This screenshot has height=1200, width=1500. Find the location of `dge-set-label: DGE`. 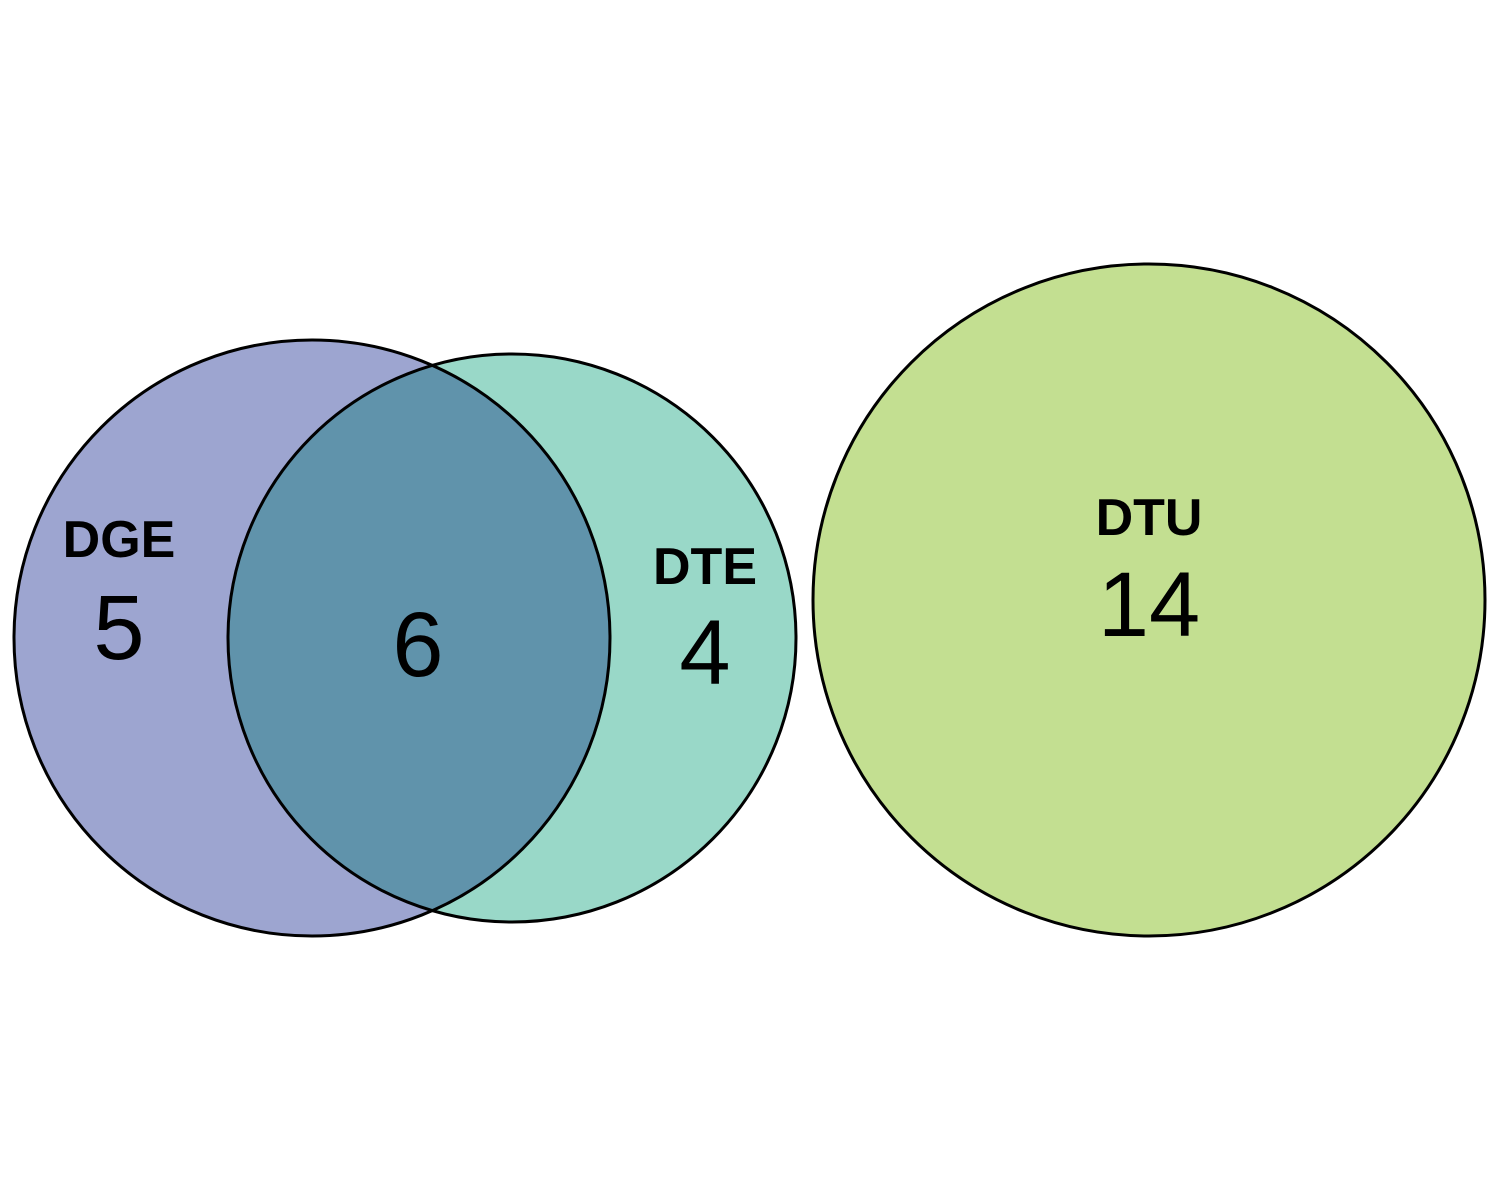

dge-set-label: DGE is located at coordinates (119, 540).